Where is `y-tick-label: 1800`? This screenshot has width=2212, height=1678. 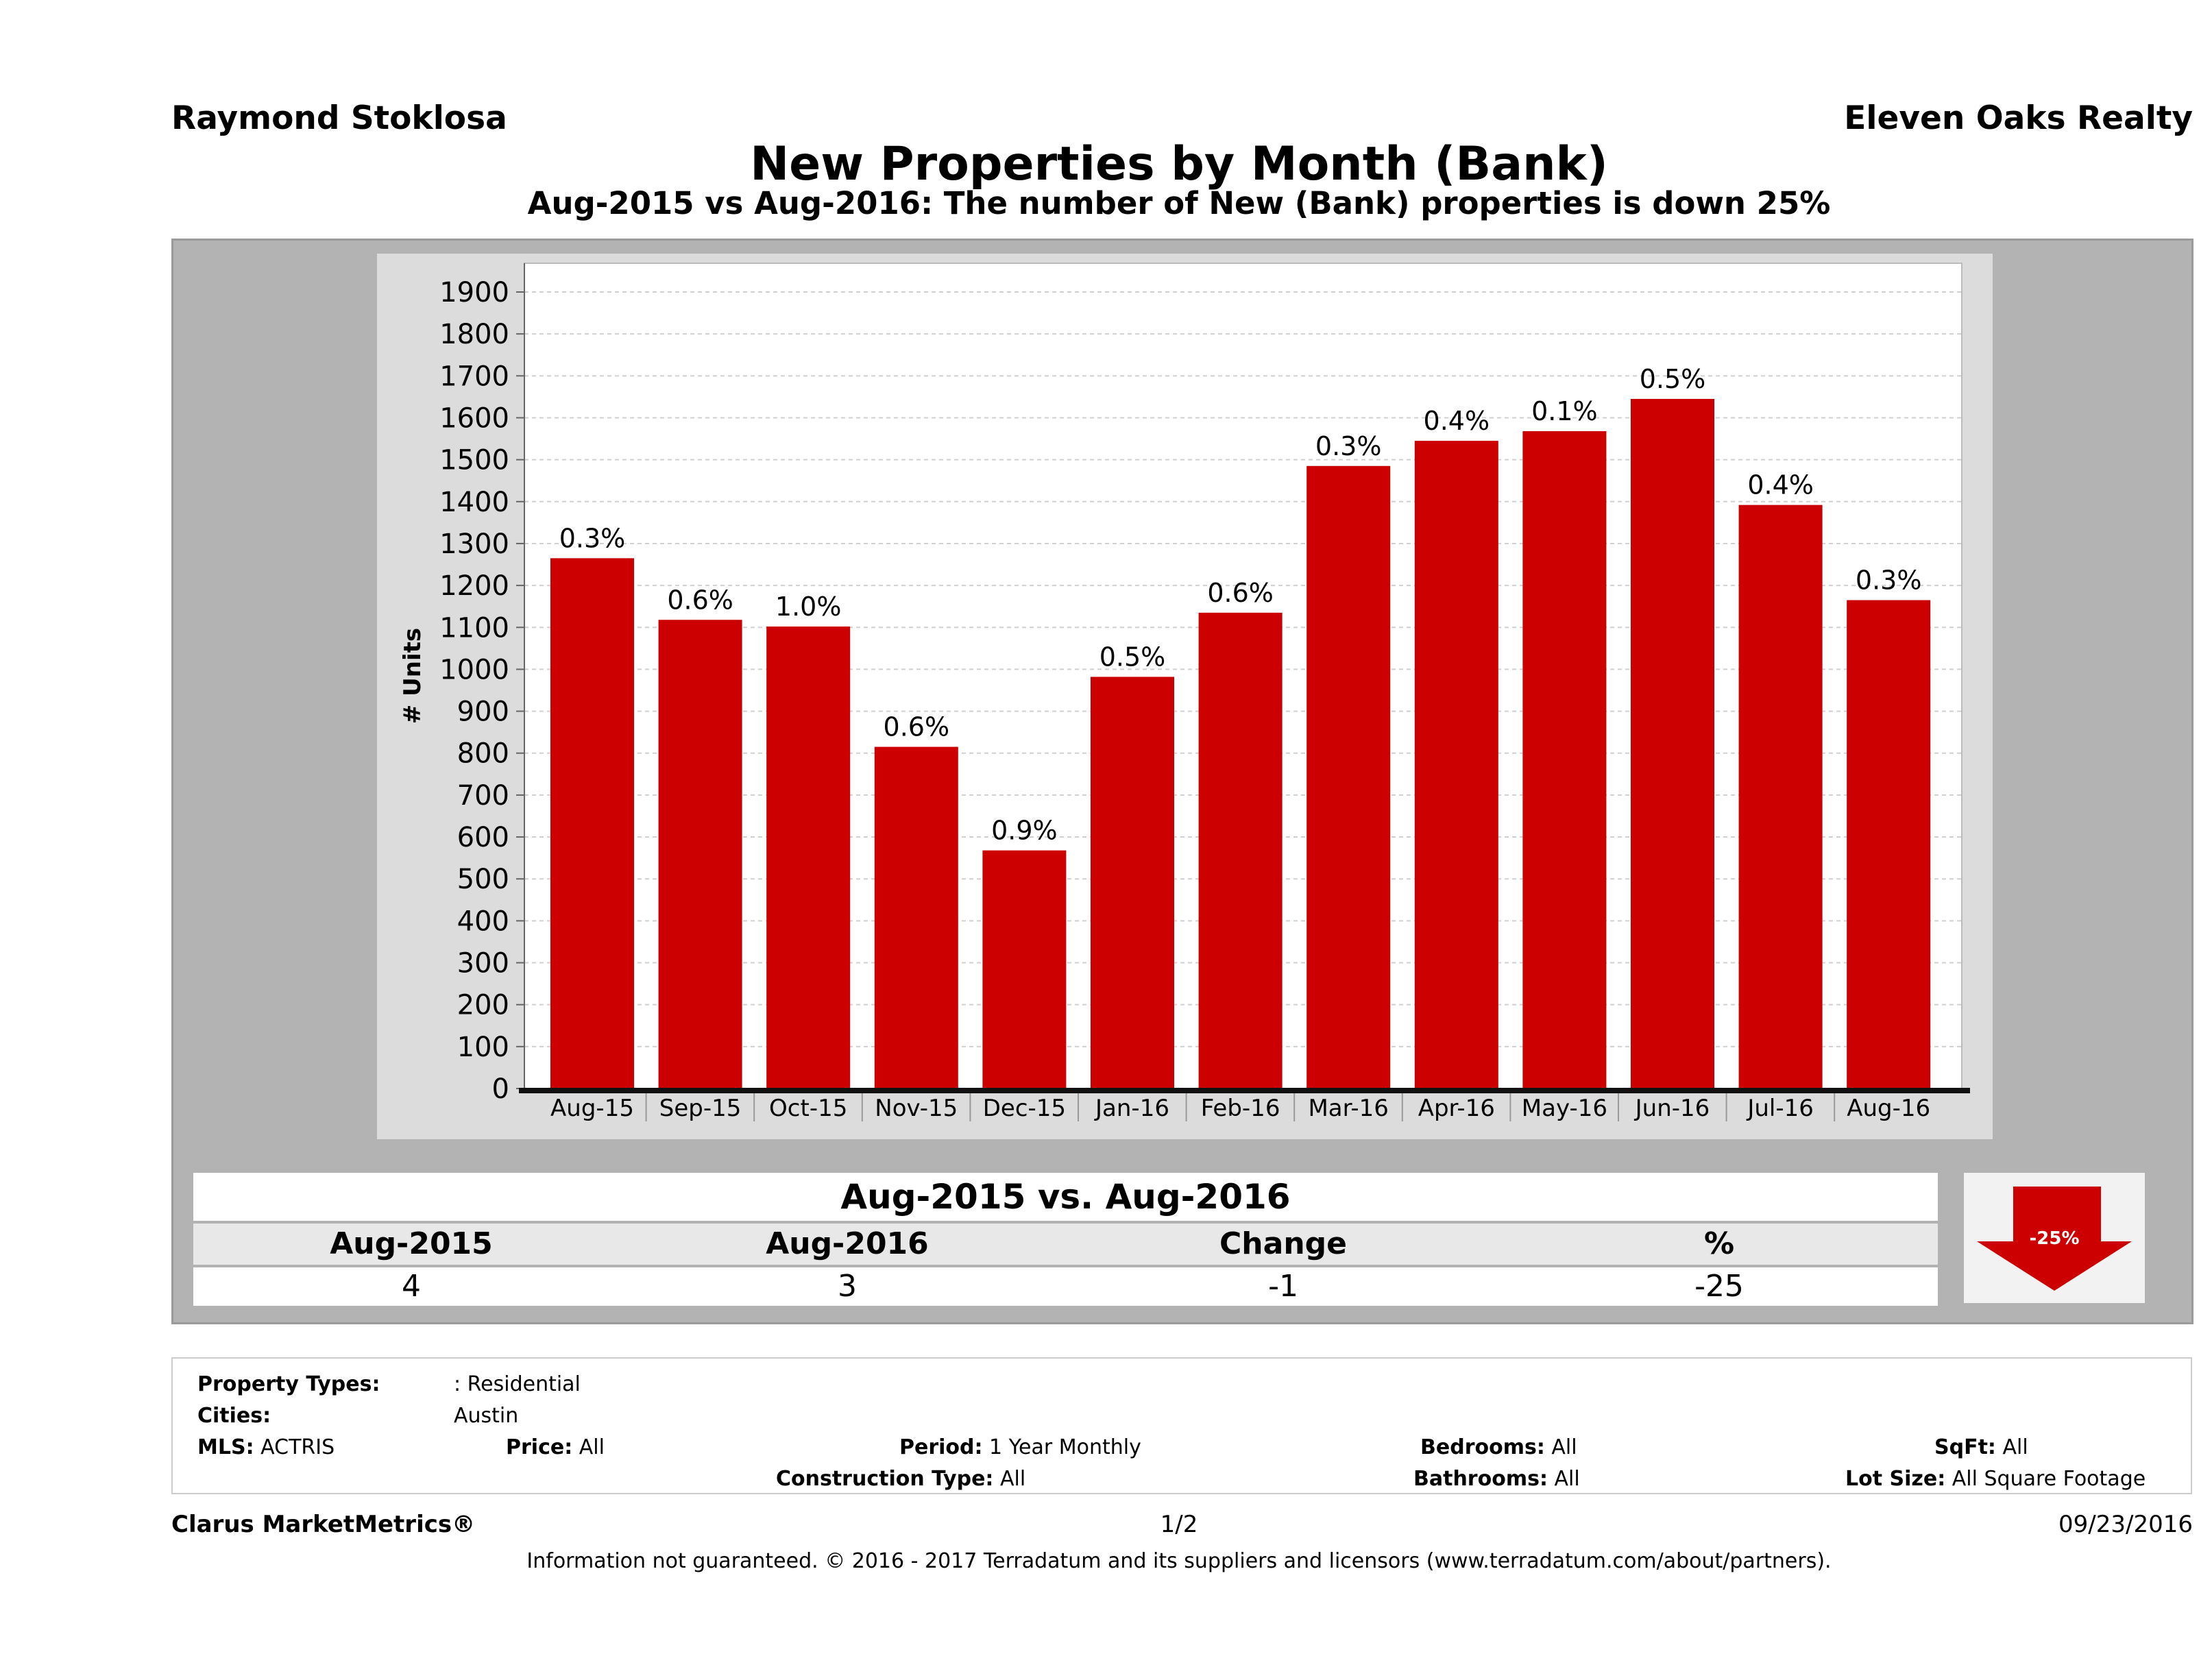 y-tick-label: 1800 is located at coordinates (474, 334).